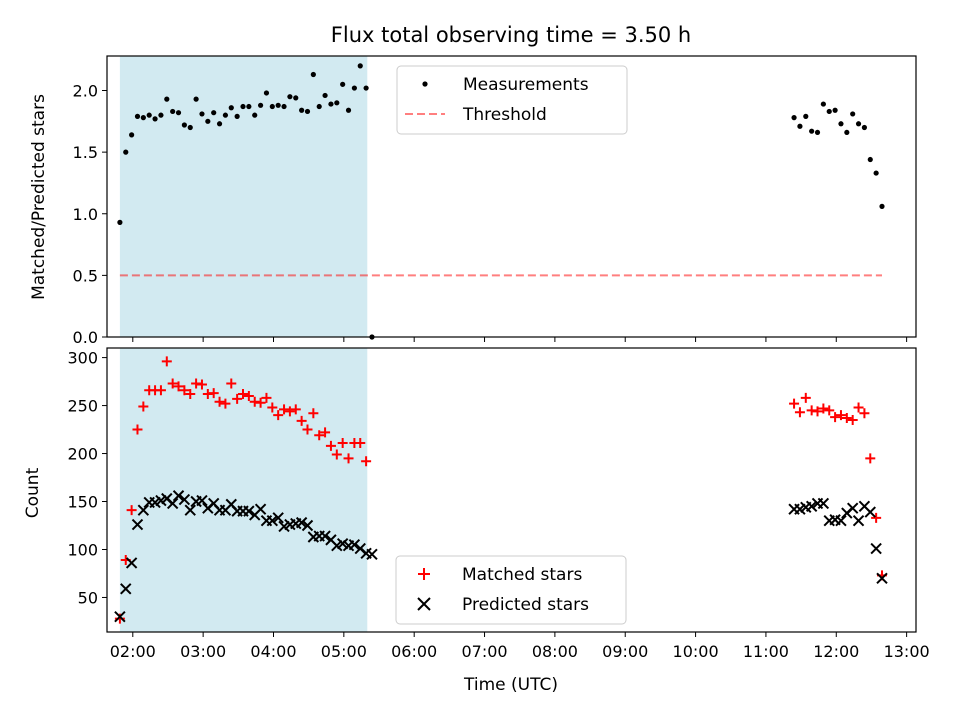 This screenshot has height=720, width=960. Describe the element at coordinates (82, 549) in the screenshot. I see `y-tick-label: 100` at that location.